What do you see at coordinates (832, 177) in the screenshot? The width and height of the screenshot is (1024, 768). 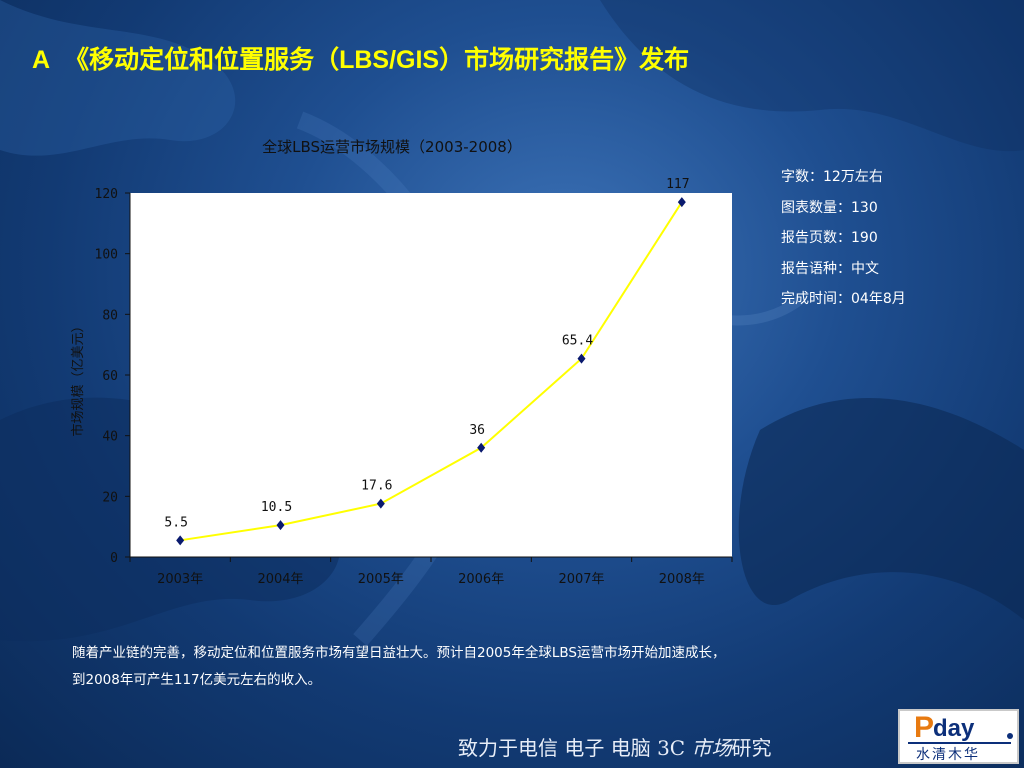 I see `info-row: 字数：12万左右` at bounding box center [832, 177].